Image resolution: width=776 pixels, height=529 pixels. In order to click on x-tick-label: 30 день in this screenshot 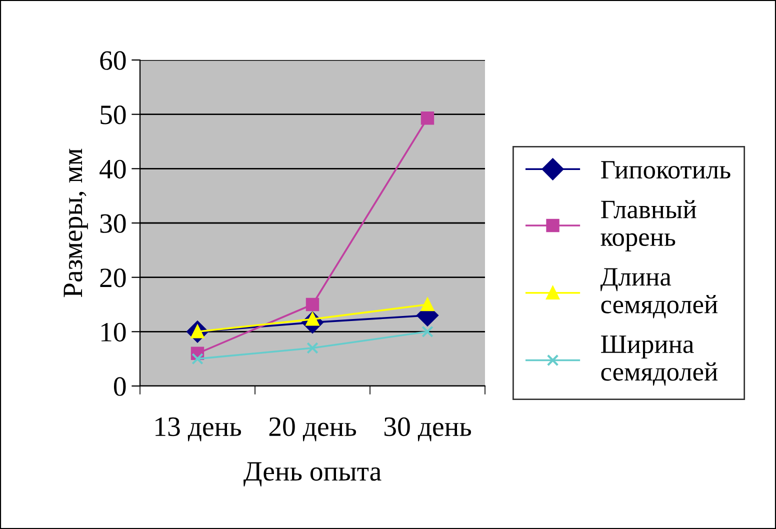, I will do `click(428, 429)`.